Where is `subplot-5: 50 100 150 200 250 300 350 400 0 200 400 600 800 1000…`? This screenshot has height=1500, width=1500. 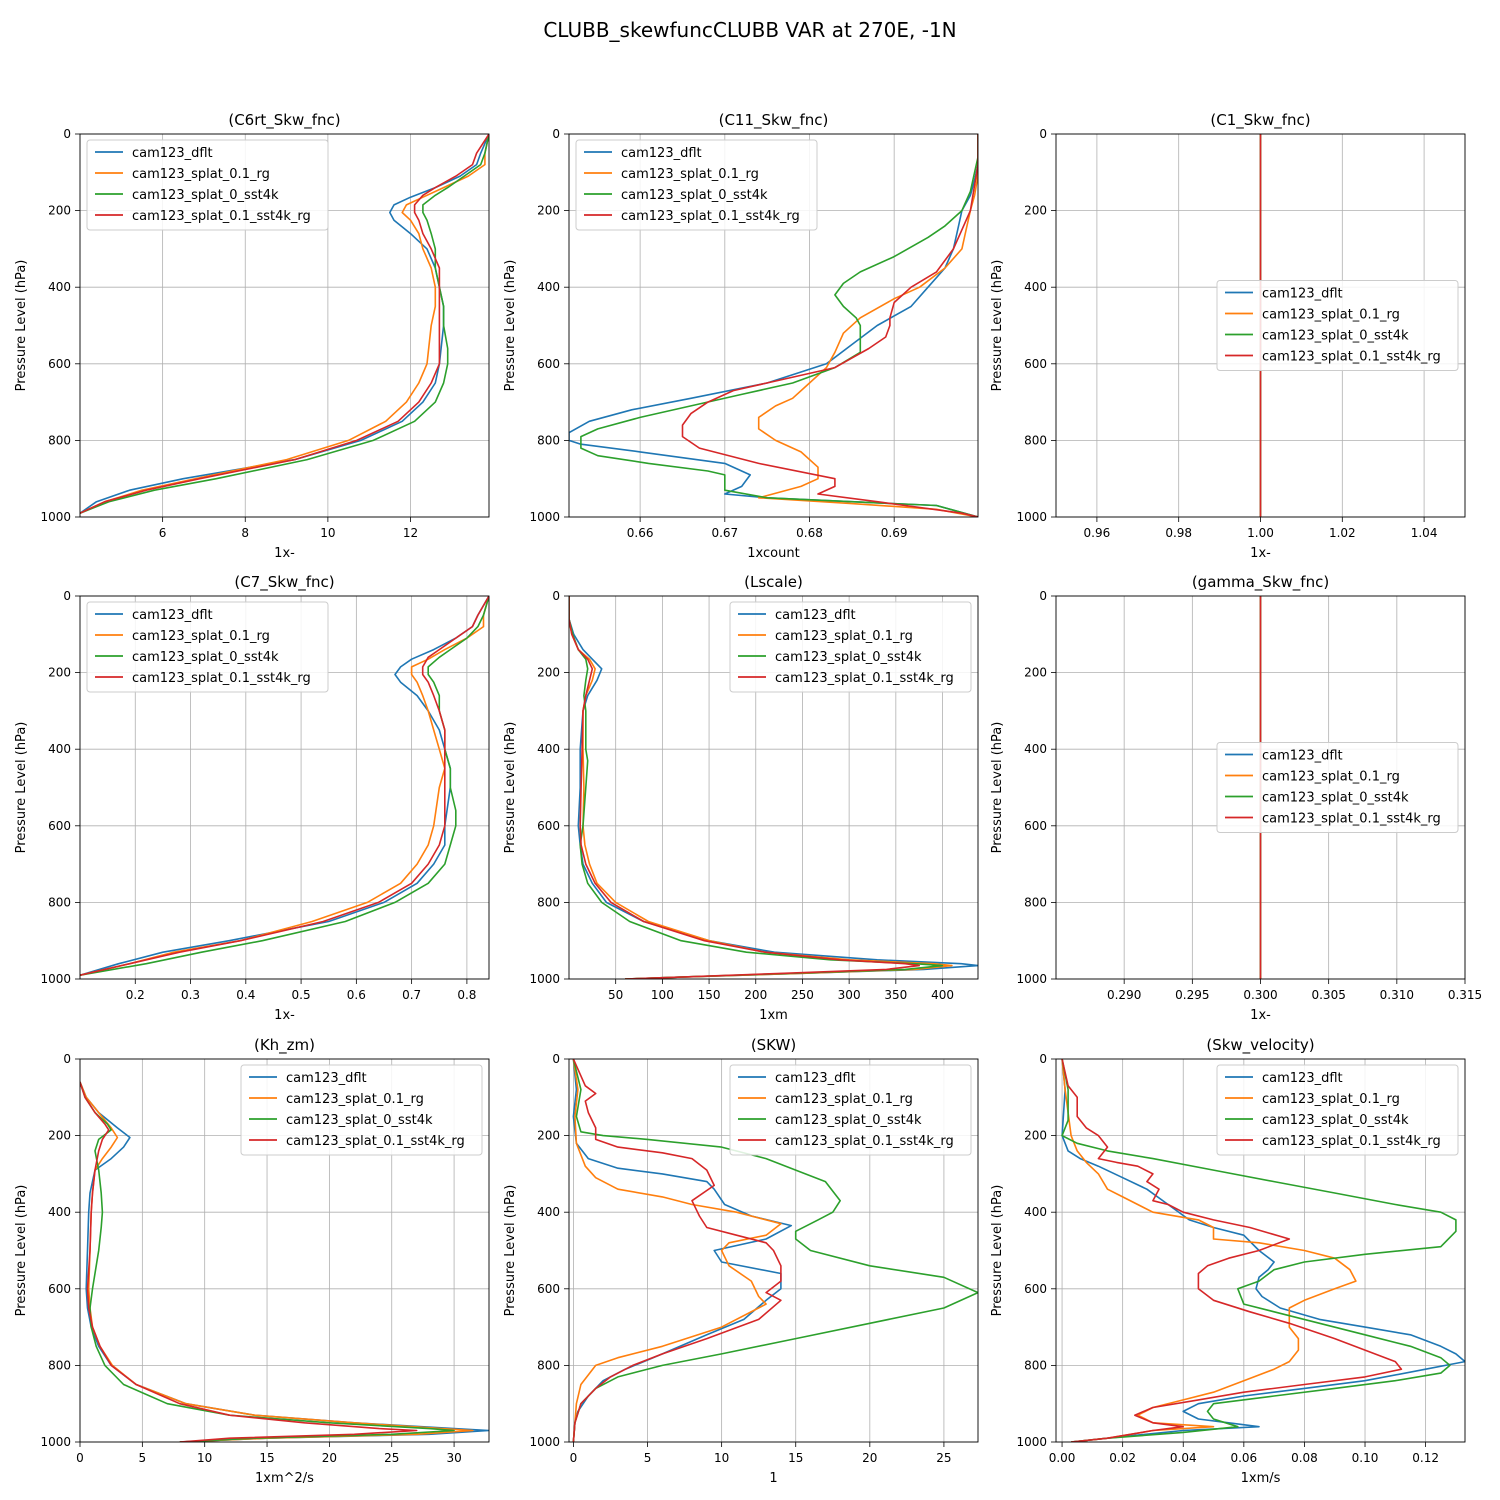
subplot-5: 50 100 150 200 250 300 350 400 0 200 400 600 800 1000… is located at coordinates (741, 798).